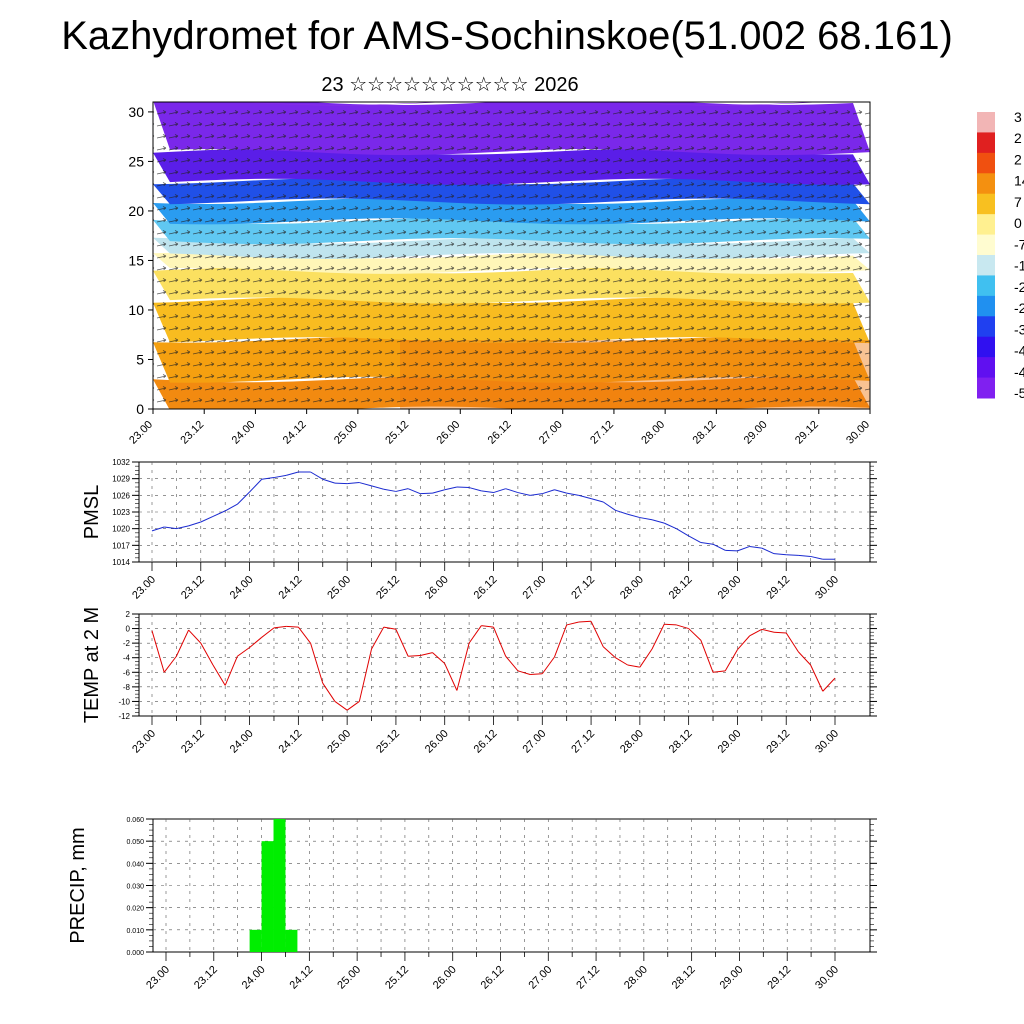  I want to click on colorbar-label: 0, so click(1018, 223).